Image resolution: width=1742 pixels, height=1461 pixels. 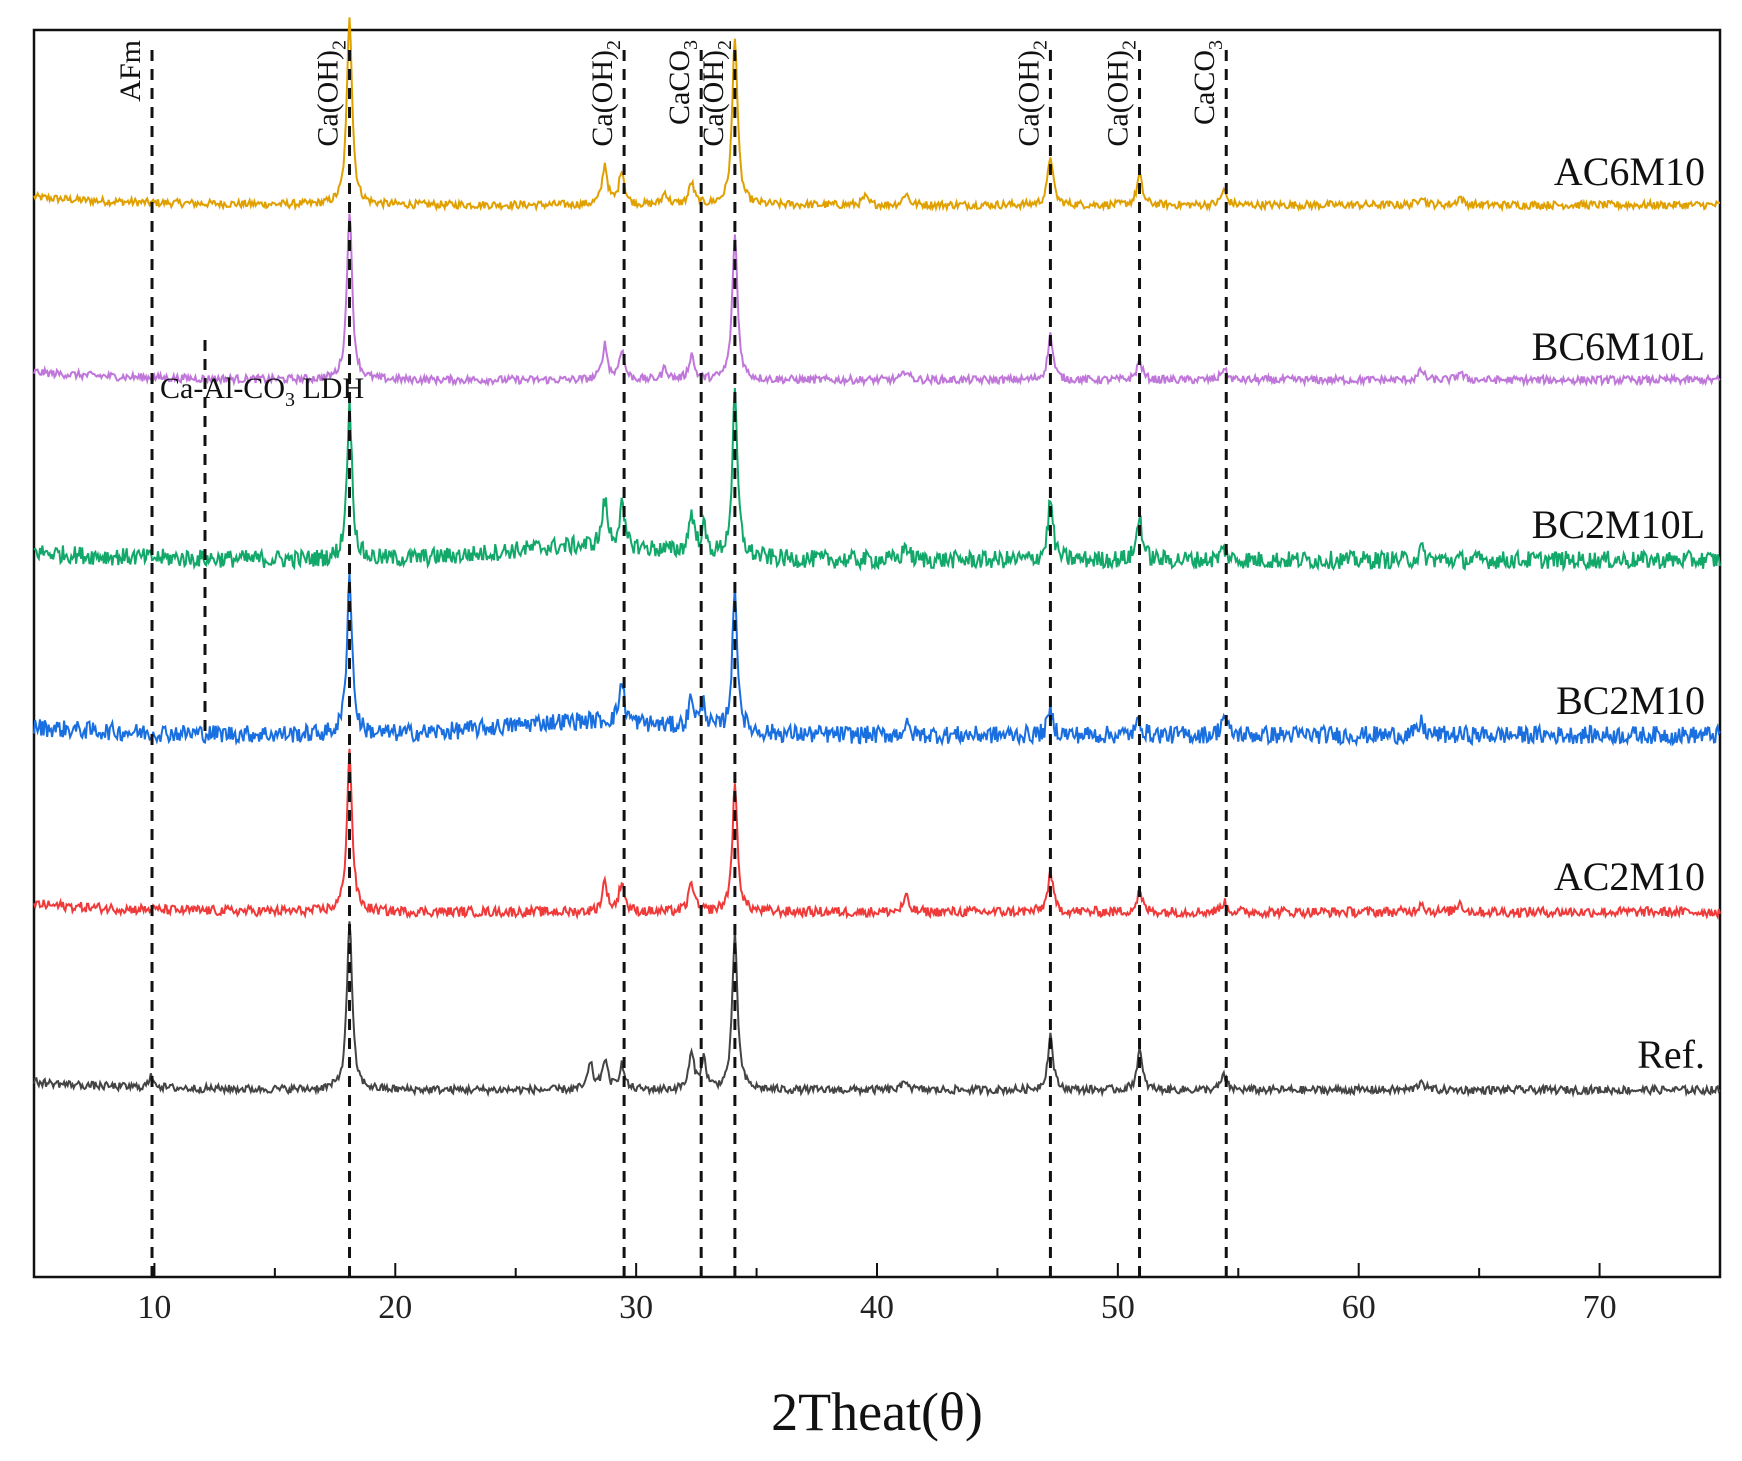 What do you see at coordinates (1629, 876) in the screenshot?
I see `series-label: AC2M10` at bounding box center [1629, 876].